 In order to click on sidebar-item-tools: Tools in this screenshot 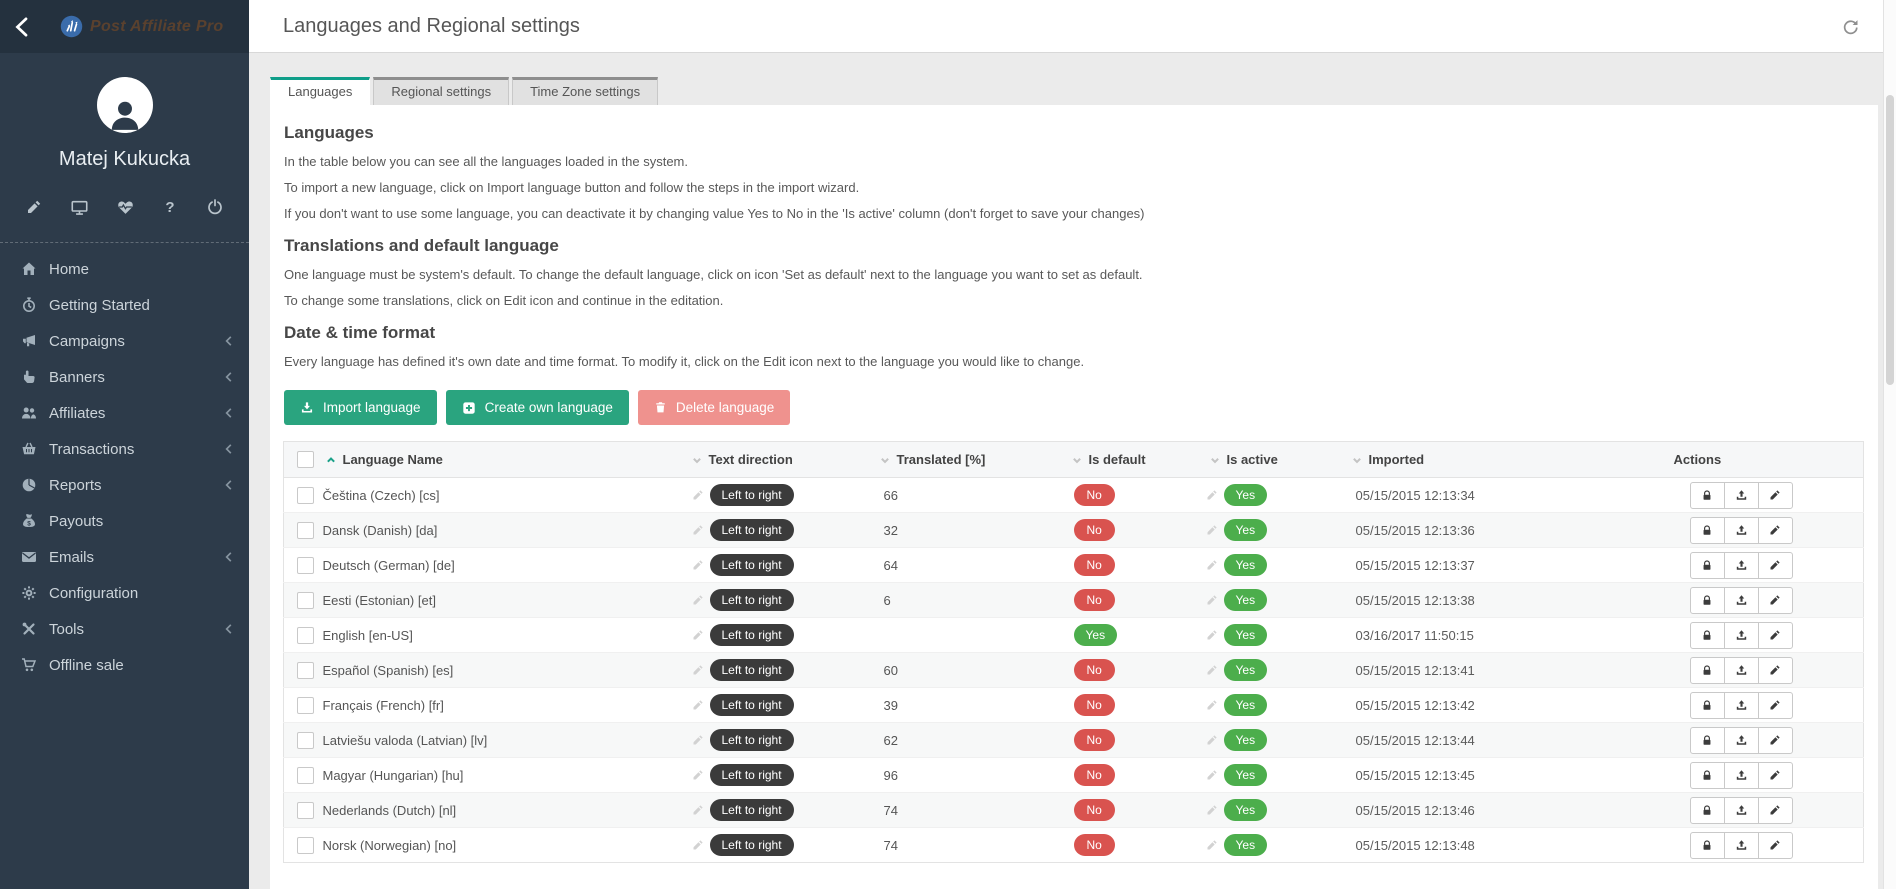, I will do `click(124, 629)`.